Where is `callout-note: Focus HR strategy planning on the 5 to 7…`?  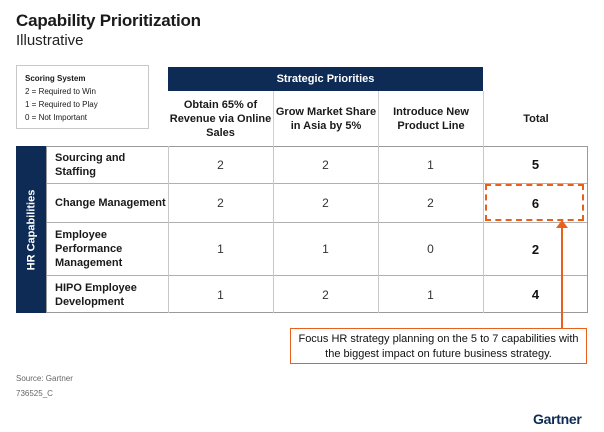 callout-note: Focus HR strategy planning on the 5 to 7… is located at coordinates (438, 346).